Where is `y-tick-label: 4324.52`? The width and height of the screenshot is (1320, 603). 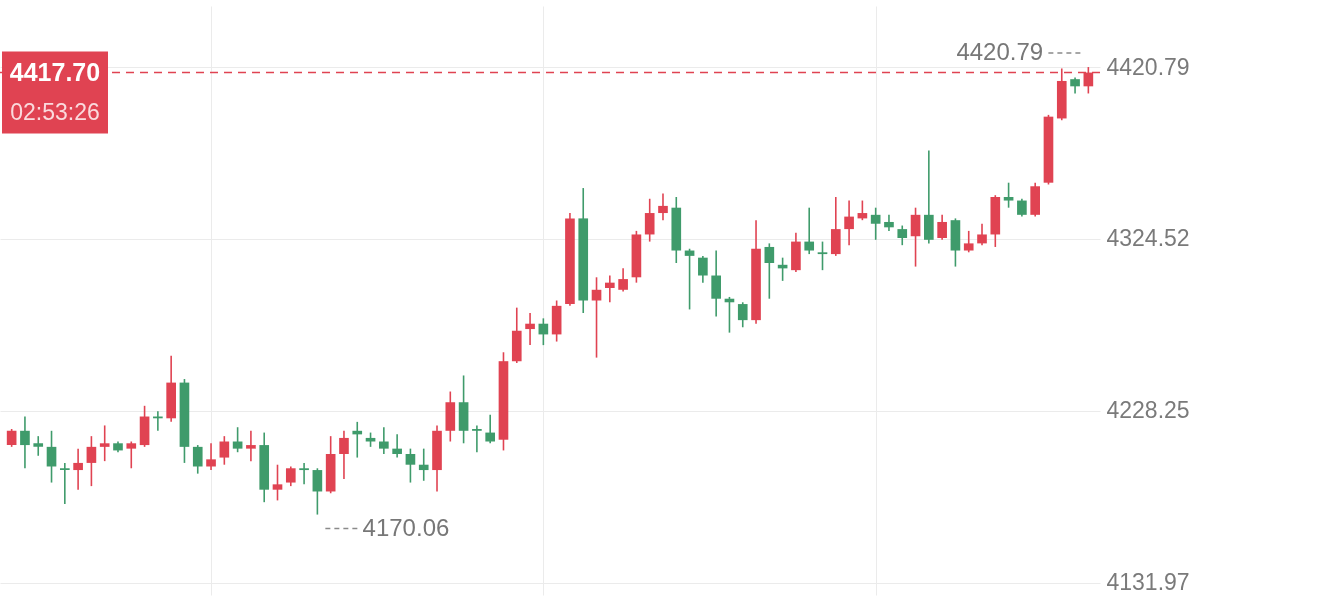
y-tick-label: 4324.52 is located at coordinates (1148, 238).